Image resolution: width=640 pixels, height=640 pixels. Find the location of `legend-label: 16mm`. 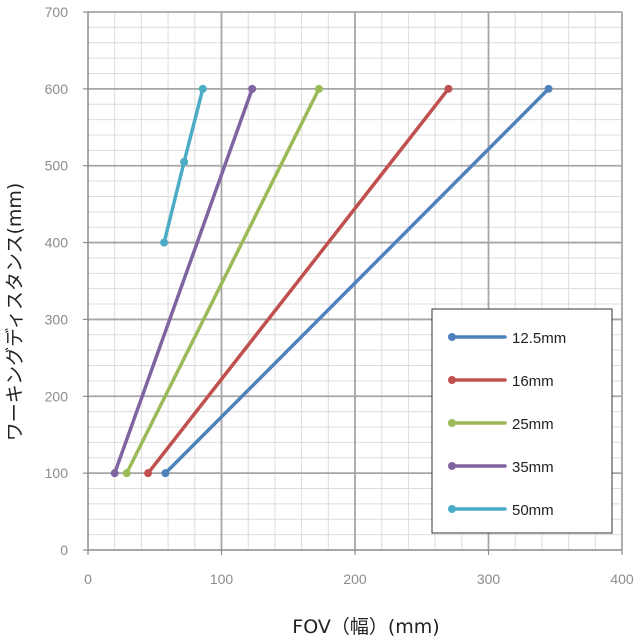

legend-label: 16mm is located at coordinates (533, 381).